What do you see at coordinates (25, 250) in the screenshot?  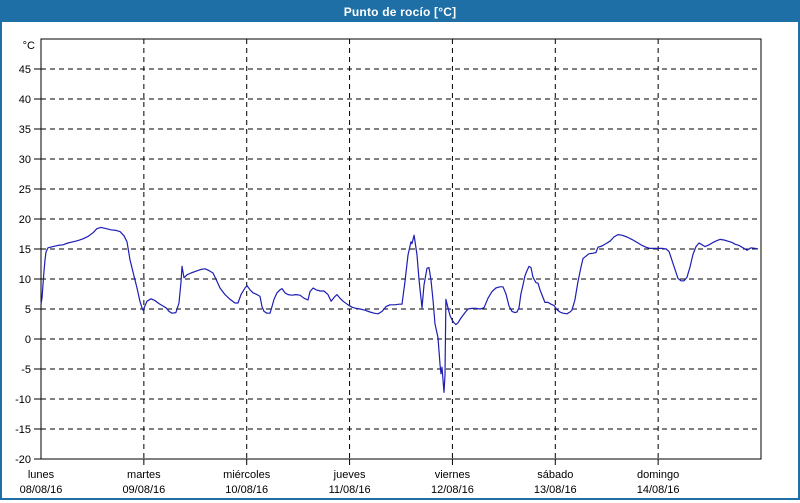 I see `y-tick-label: 15` at bounding box center [25, 250].